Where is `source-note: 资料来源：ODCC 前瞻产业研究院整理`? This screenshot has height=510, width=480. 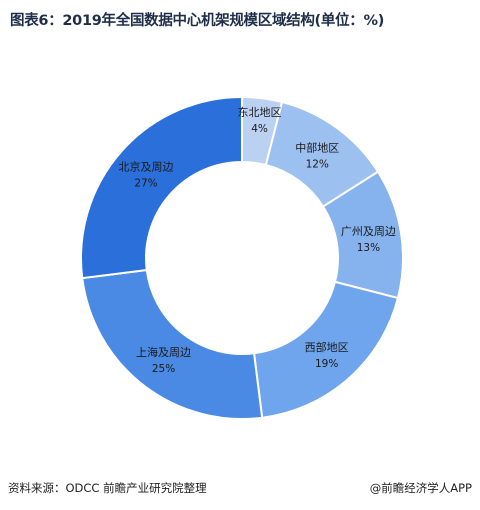
source-note: 资料来源：ODCC 前瞻产业研究院整理 is located at coordinates (107, 488).